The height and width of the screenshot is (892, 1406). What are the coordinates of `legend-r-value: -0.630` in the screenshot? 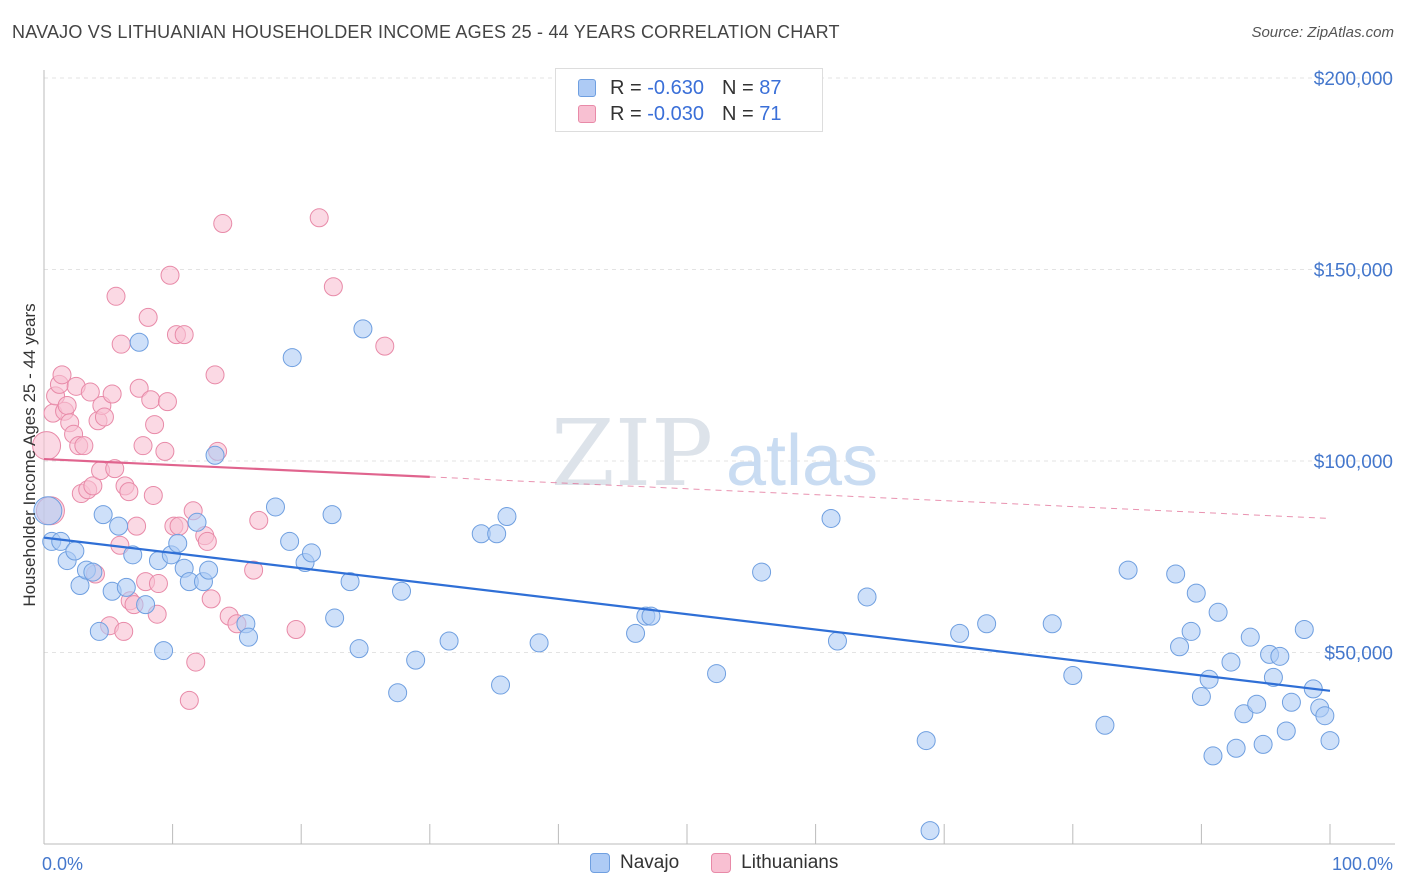 It's located at (675, 87).